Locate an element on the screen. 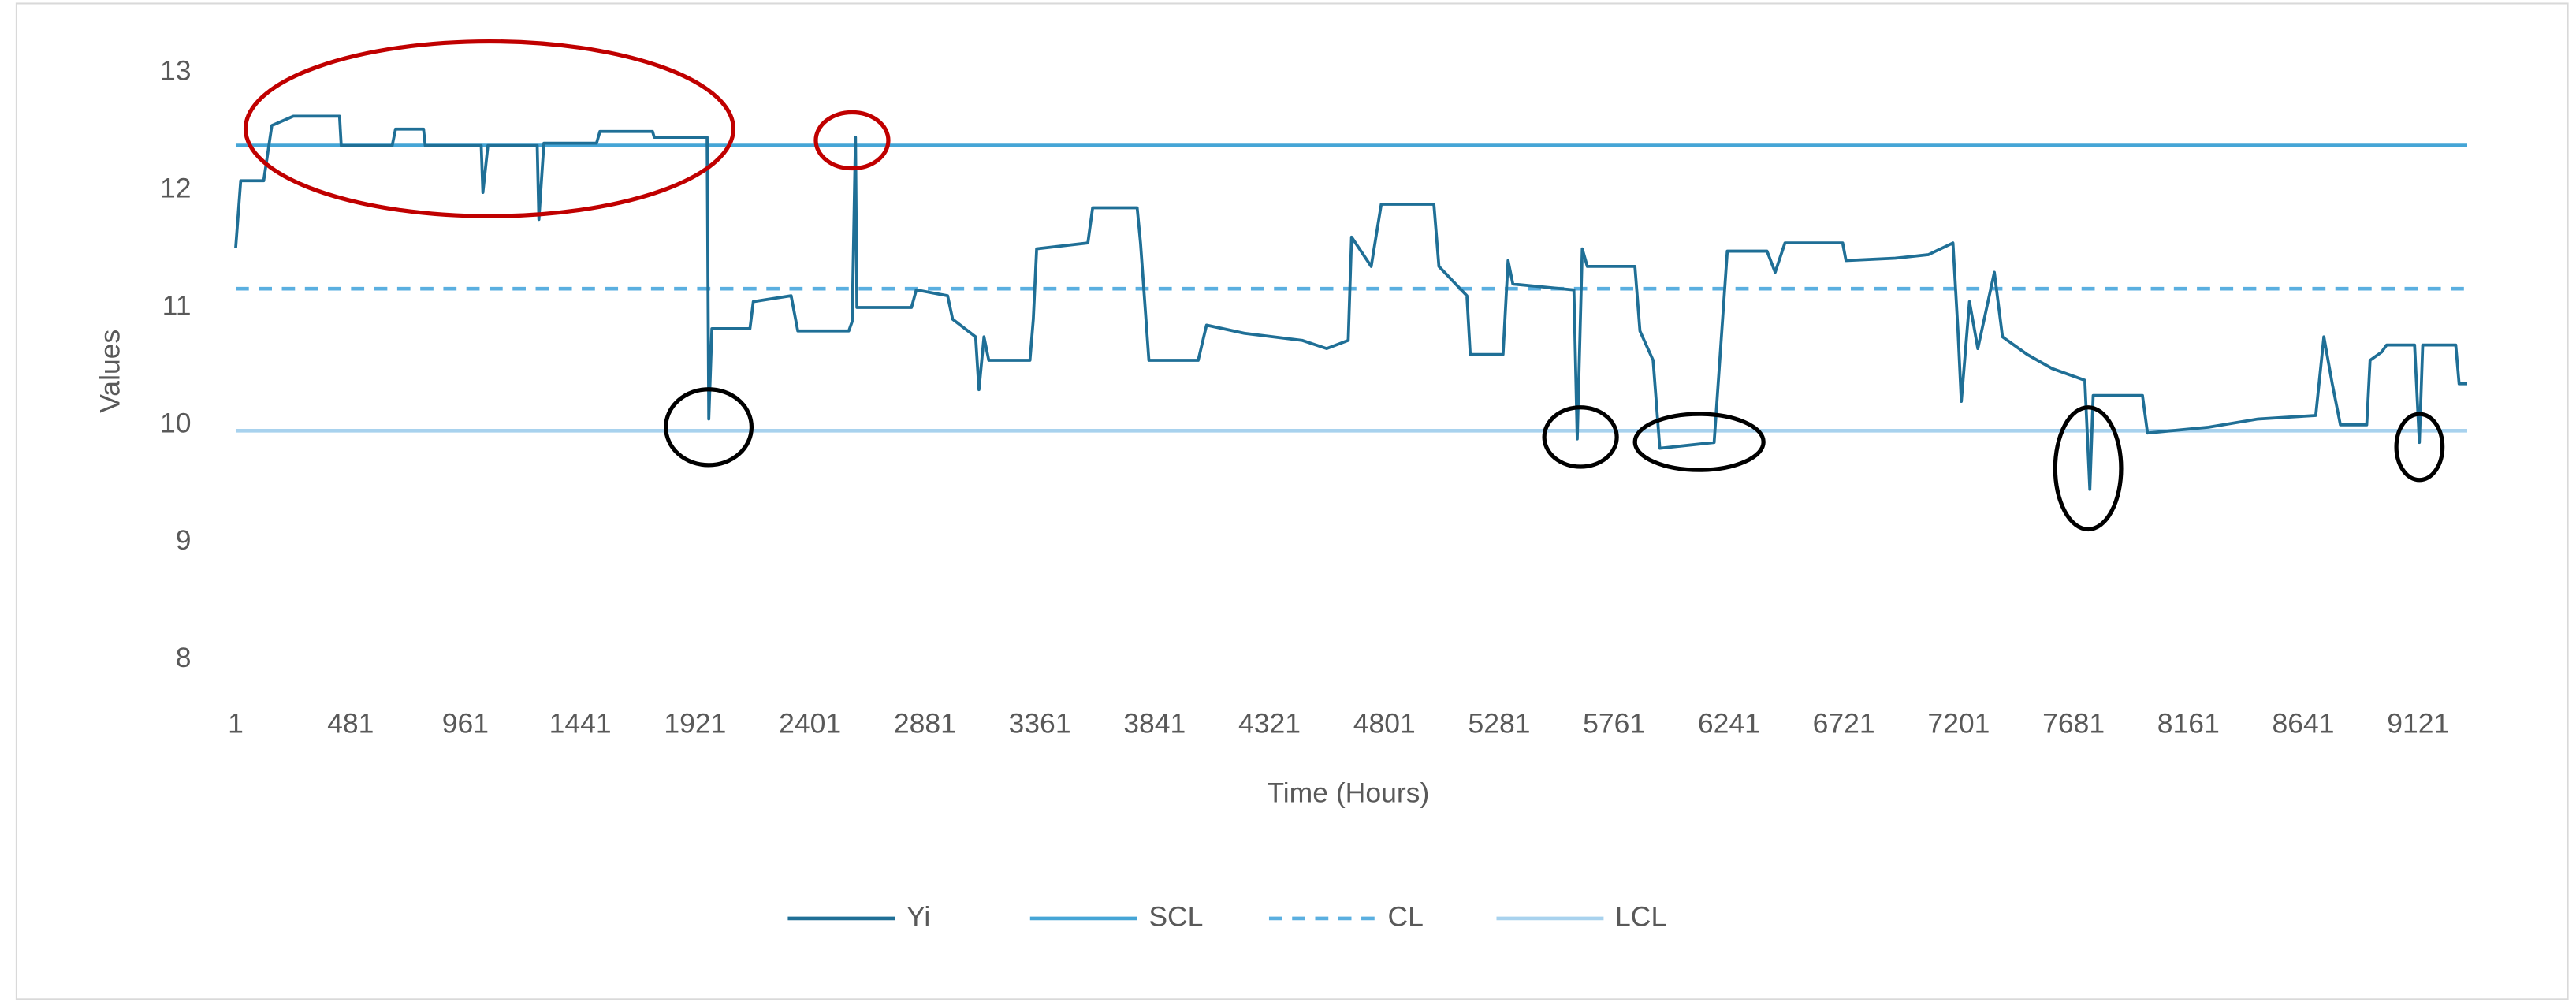 This screenshot has height=1006, width=2576. x-tick-label: 4801 is located at coordinates (1384, 724).